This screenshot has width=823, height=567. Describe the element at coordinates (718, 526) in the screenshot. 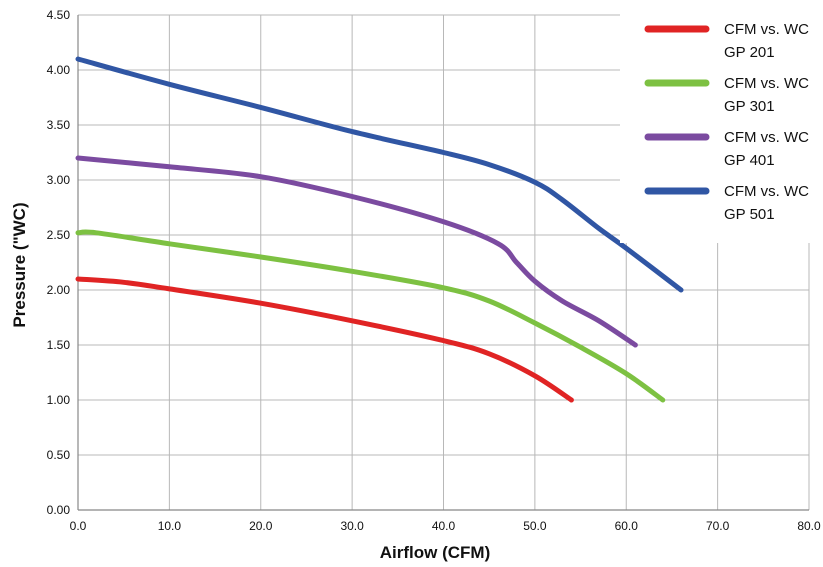

I see `x-tick-label: 70.0` at that location.